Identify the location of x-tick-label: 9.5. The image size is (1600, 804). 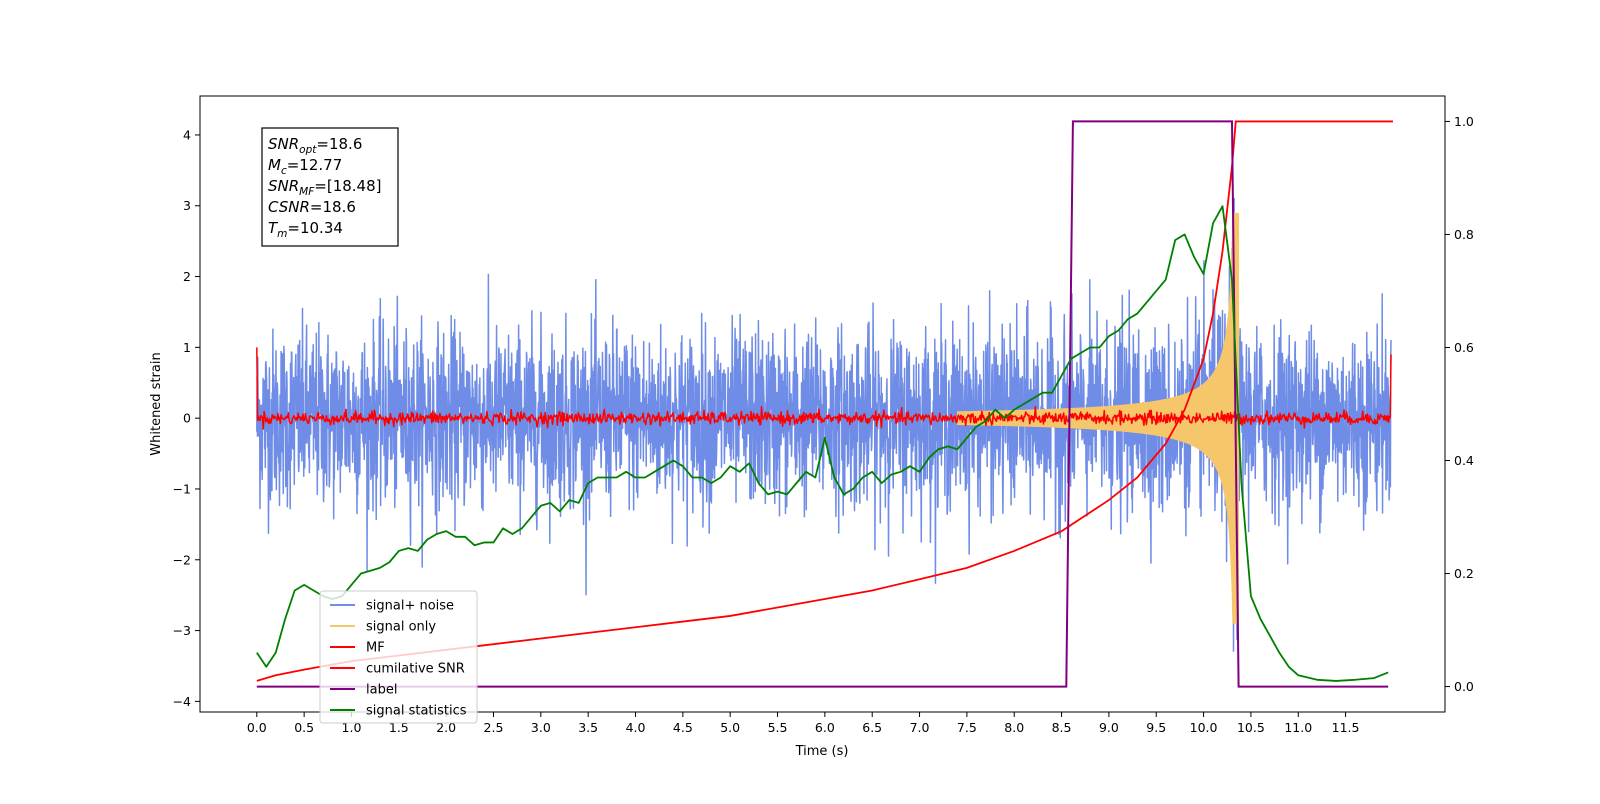
(1156, 727).